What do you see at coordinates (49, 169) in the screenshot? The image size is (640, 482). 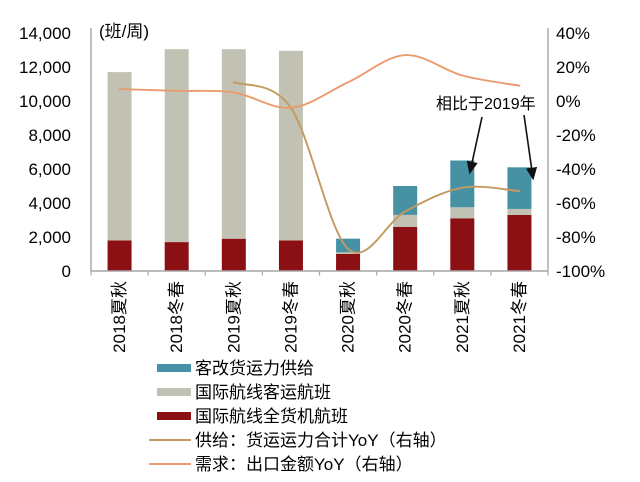 I see `left-axis-tick-label: 6,000` at bounding box center [49, 169].